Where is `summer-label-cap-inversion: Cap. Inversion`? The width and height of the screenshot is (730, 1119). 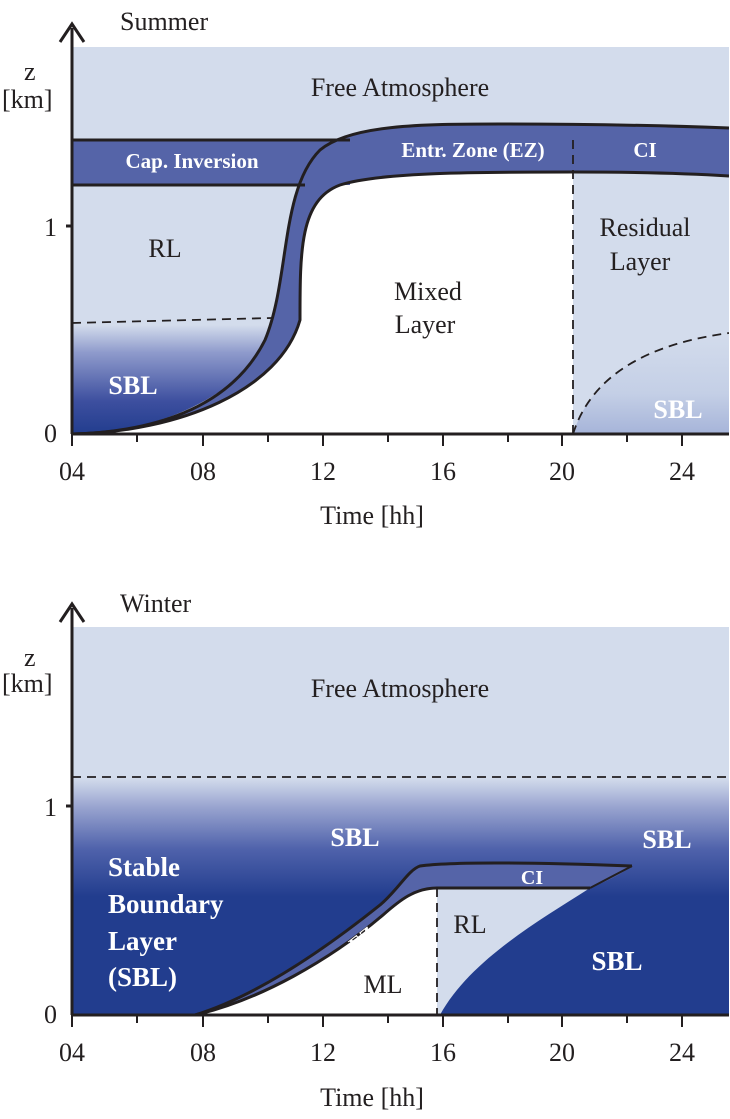
summer-label-cap-inversion: Cap. Inversion is located at coordinates (191, 161).